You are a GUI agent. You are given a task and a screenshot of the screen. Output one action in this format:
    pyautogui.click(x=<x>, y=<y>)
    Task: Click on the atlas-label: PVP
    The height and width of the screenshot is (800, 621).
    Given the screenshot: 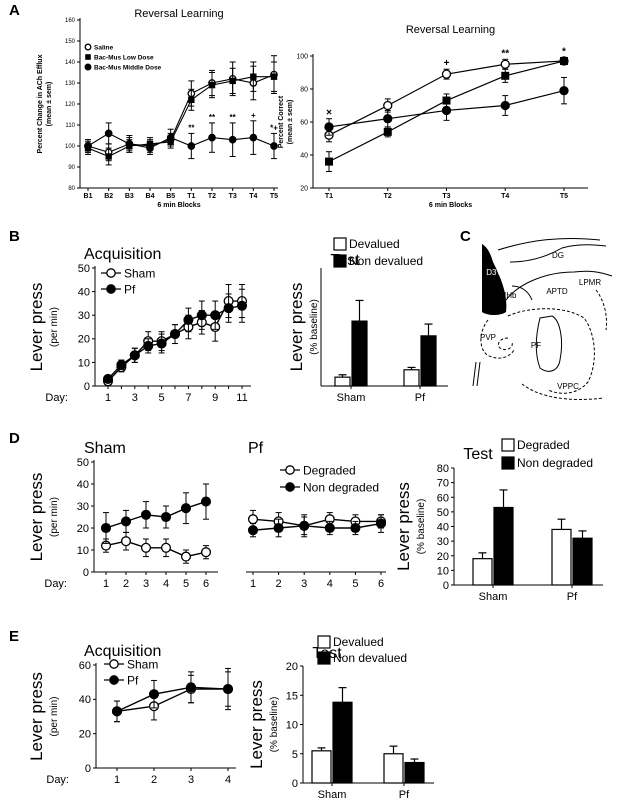 What is the action you would take?
    pyautogui.click(x=488, y=337)
    